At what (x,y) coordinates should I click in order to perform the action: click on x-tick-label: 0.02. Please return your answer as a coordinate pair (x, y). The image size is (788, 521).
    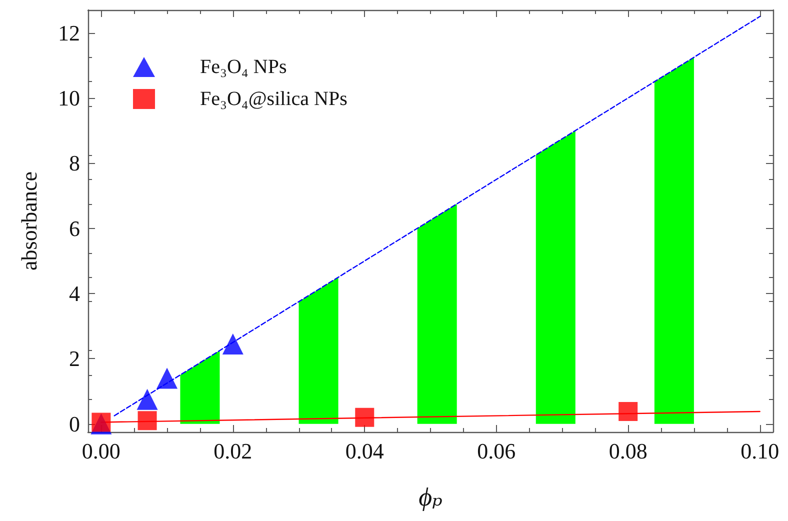
    Looking at the image, I should click on (233, 451).